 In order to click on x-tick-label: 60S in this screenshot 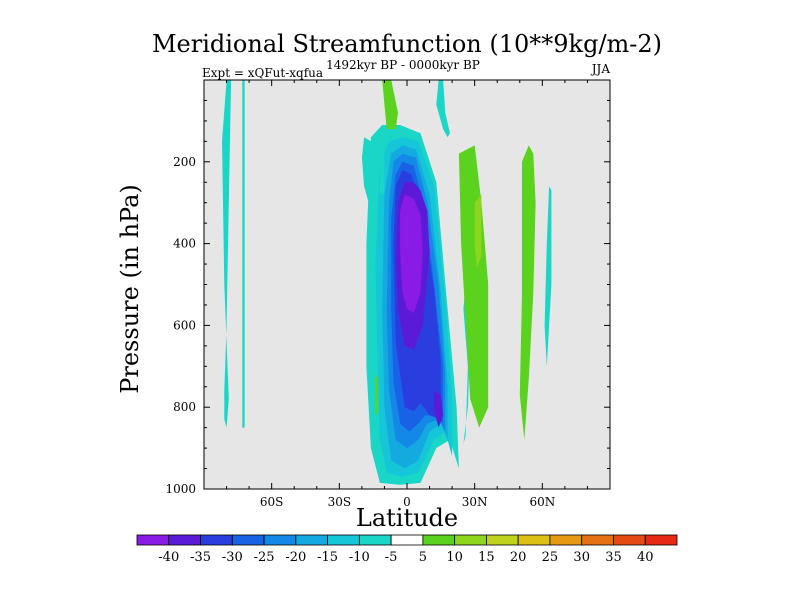, I will do `click(272, 502)`.